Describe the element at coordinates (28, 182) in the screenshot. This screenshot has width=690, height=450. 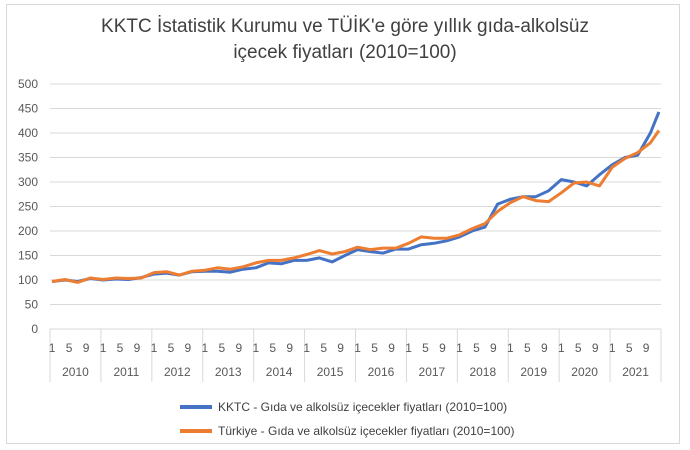
I see `y-tick-label: 300` at that location.